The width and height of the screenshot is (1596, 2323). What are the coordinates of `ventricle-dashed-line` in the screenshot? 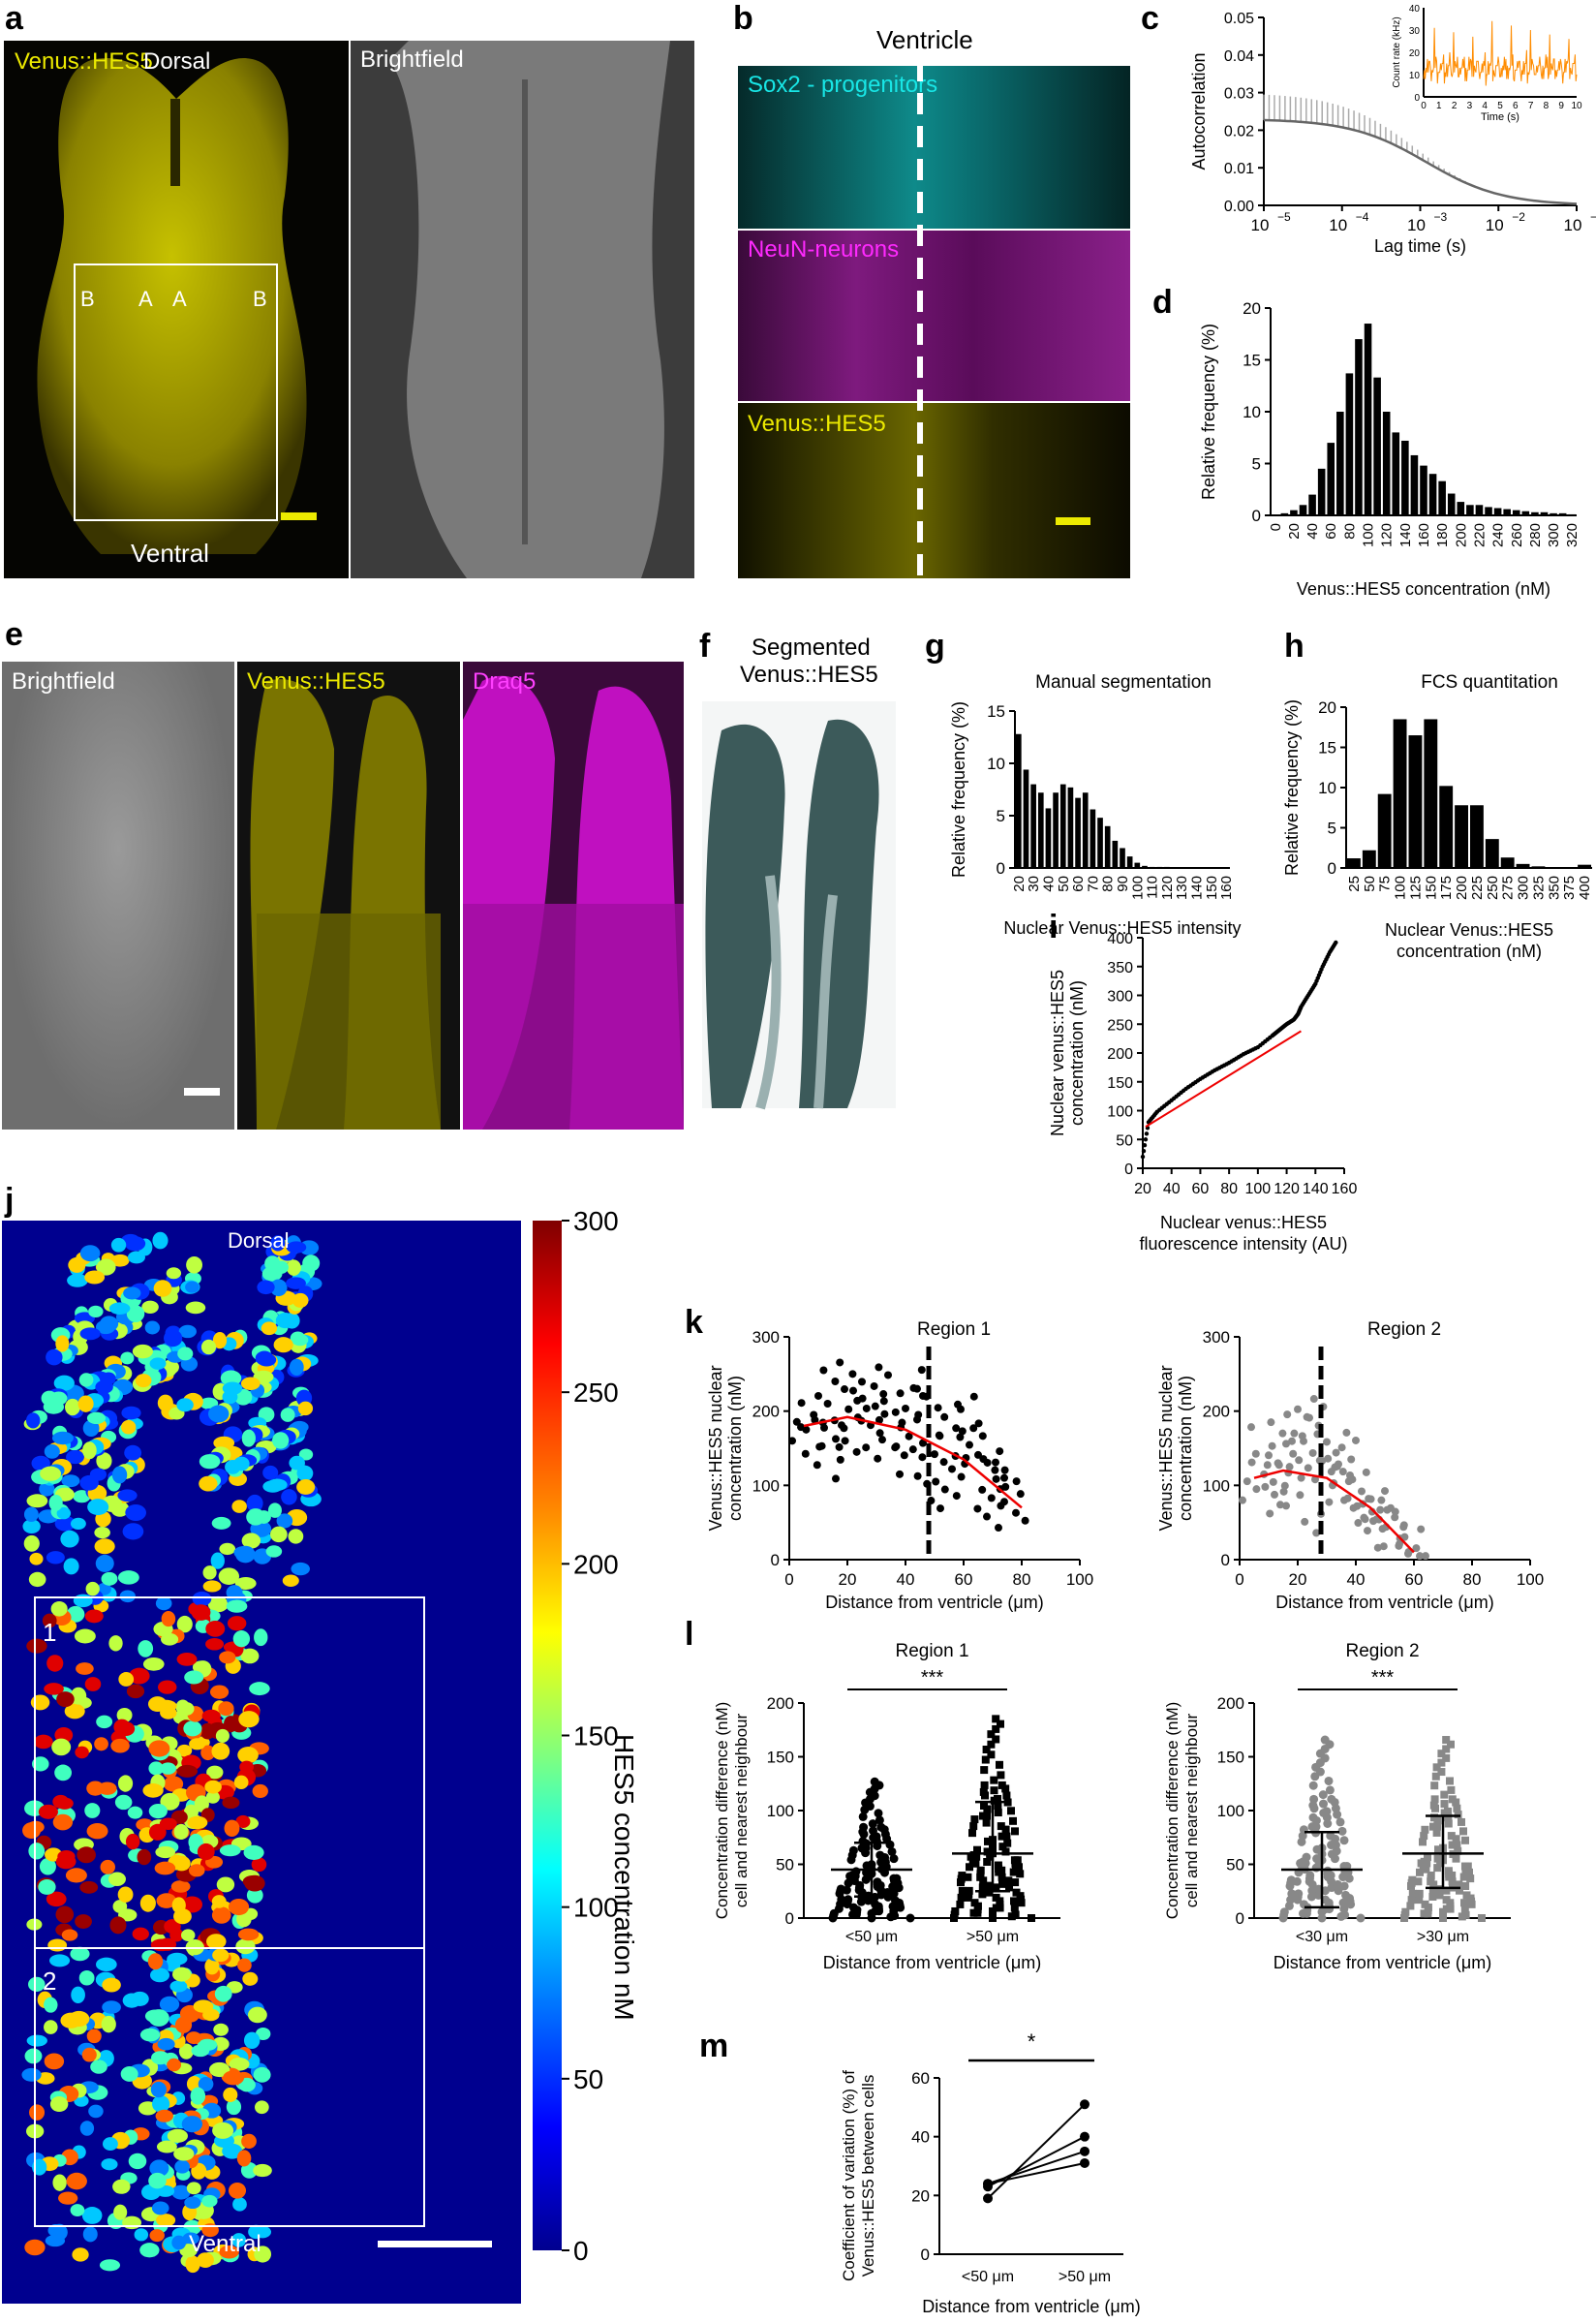 It's located at (920, 321).